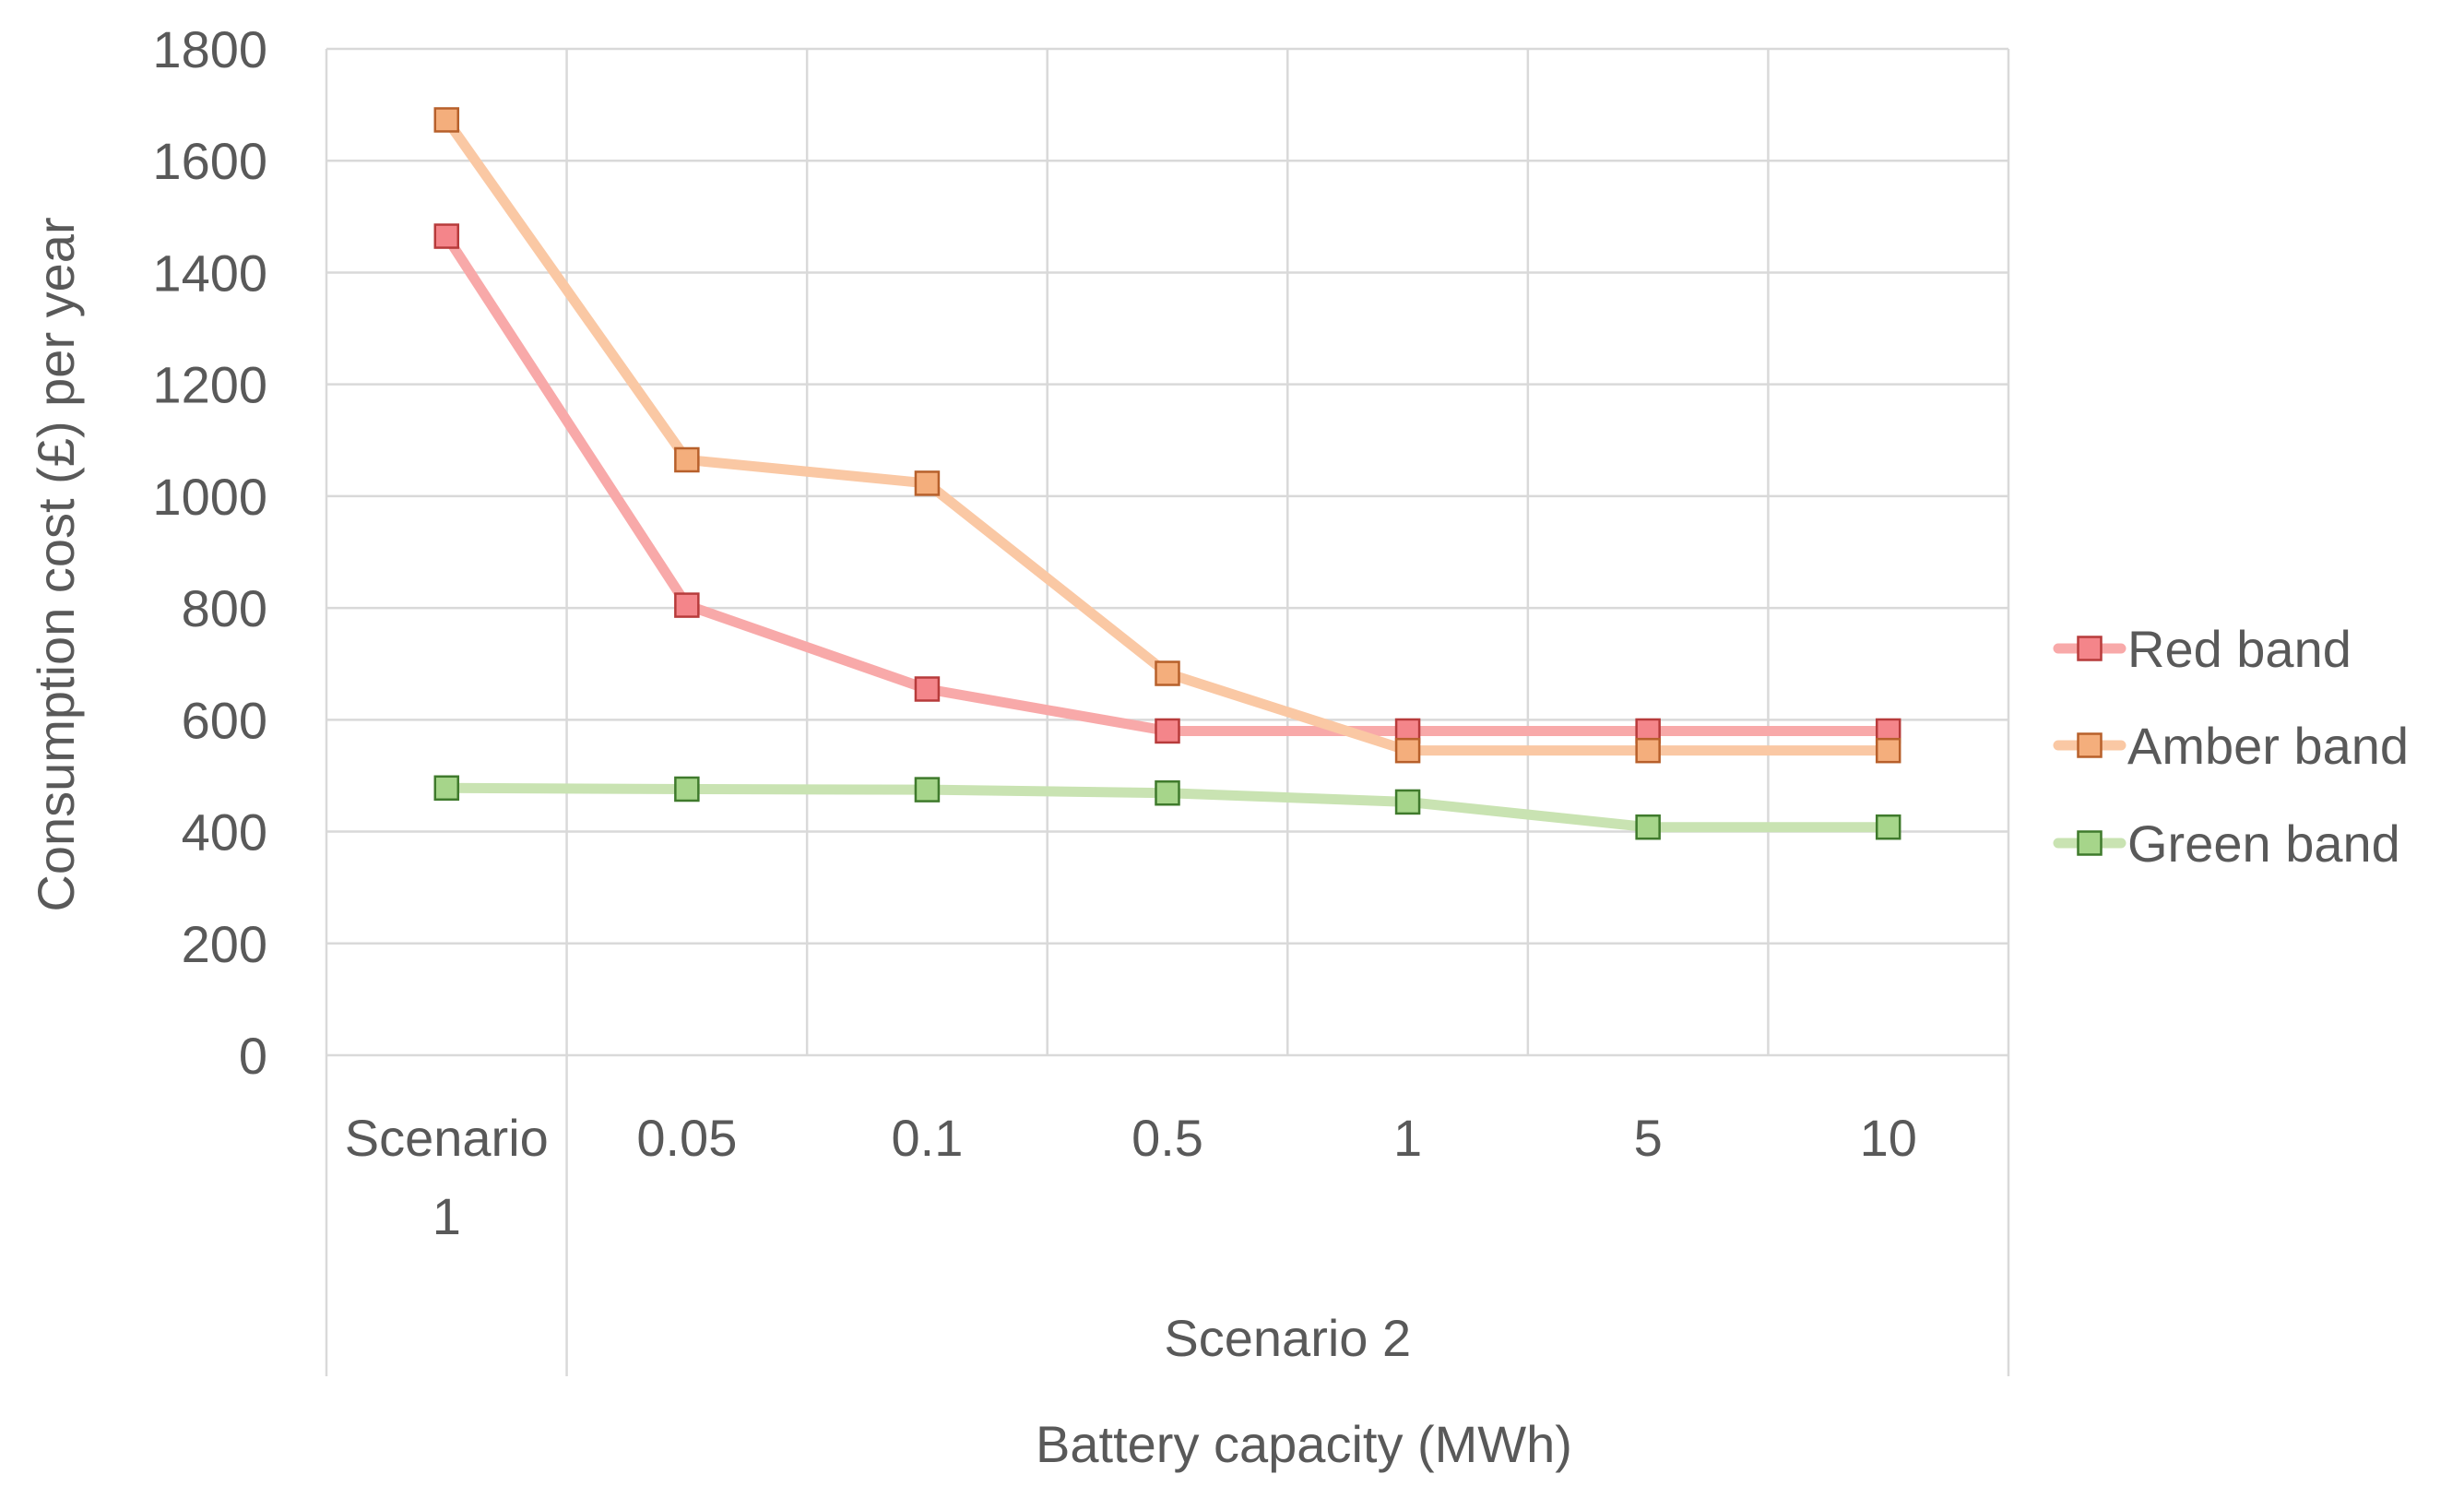 Image resolution: width=2464 pixels, height=1498 pixels. Describe the element at coordinates (927, 1138) in the screenshot. I see `x-tick-label: 0.1` at that location.